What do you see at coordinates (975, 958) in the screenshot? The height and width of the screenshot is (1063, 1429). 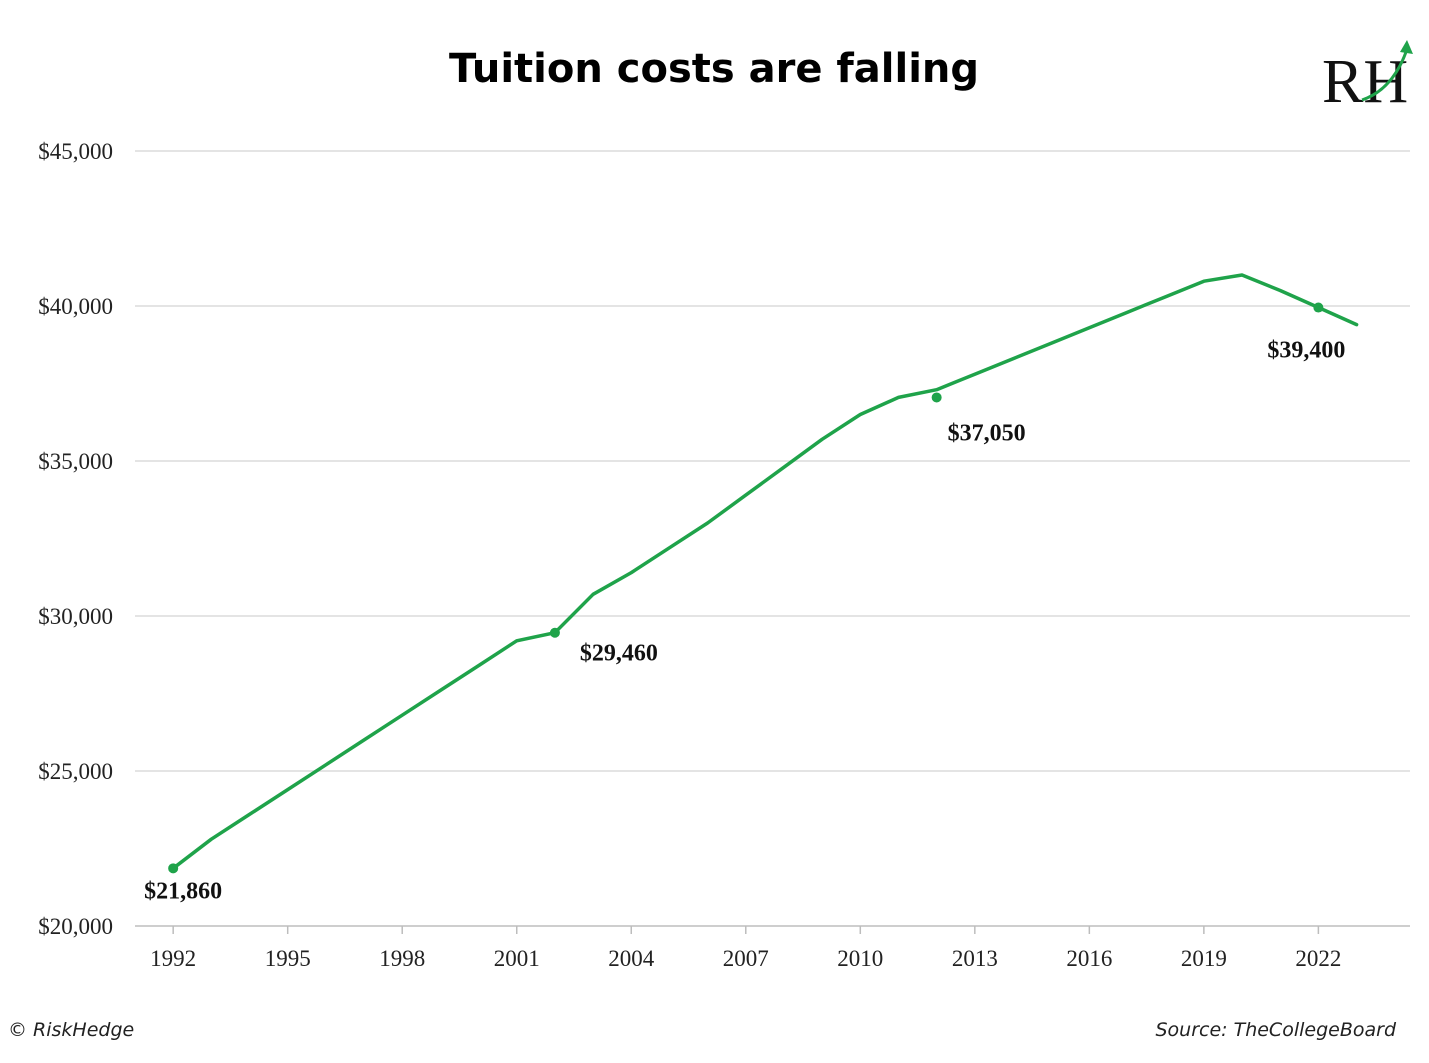 I see `x-tick-label: 2013` at bounding box center [975, 958].